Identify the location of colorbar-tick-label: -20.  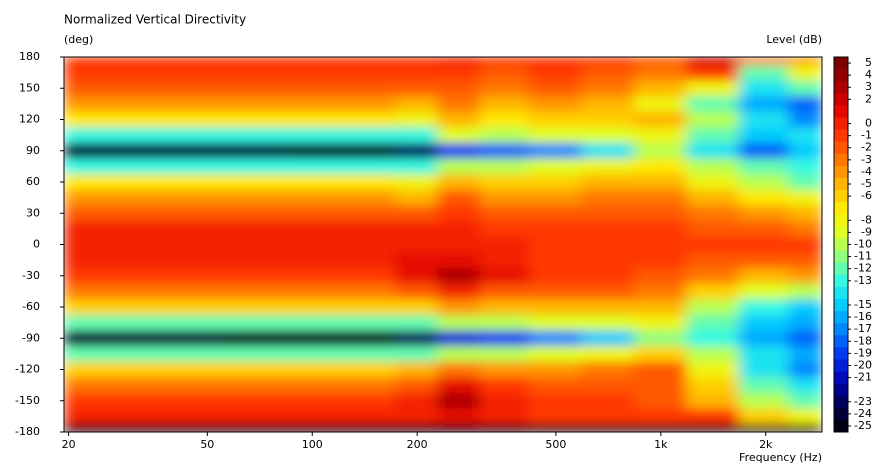
(863, 364).